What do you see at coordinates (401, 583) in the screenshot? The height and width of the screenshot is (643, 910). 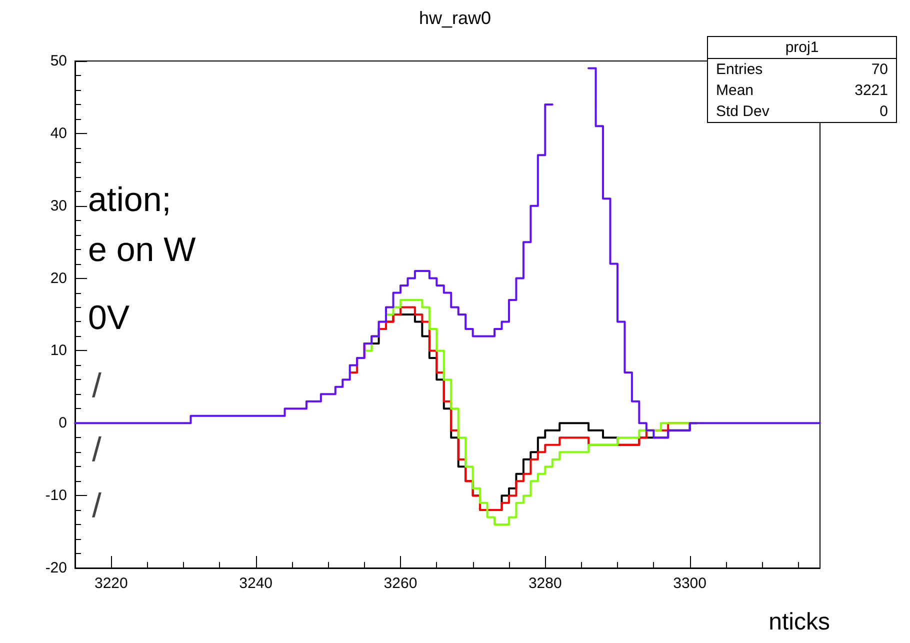 I see `x-tick-label: 3260` at bounding box center [401, 583].